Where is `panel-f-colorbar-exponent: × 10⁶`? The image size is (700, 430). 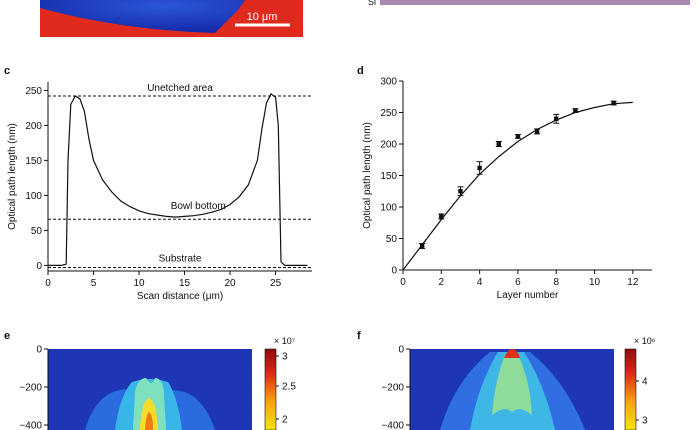 panel-f-colorbar-exponent: × 10⁶ is located at coordinates (645, 341).